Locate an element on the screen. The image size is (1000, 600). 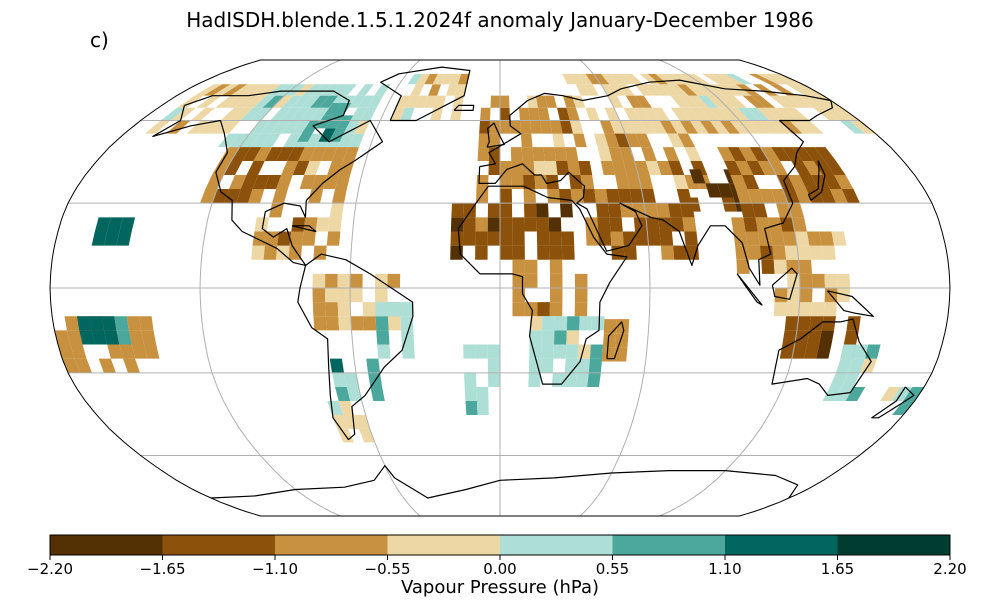
coastline is located at coordinates (464, 107).